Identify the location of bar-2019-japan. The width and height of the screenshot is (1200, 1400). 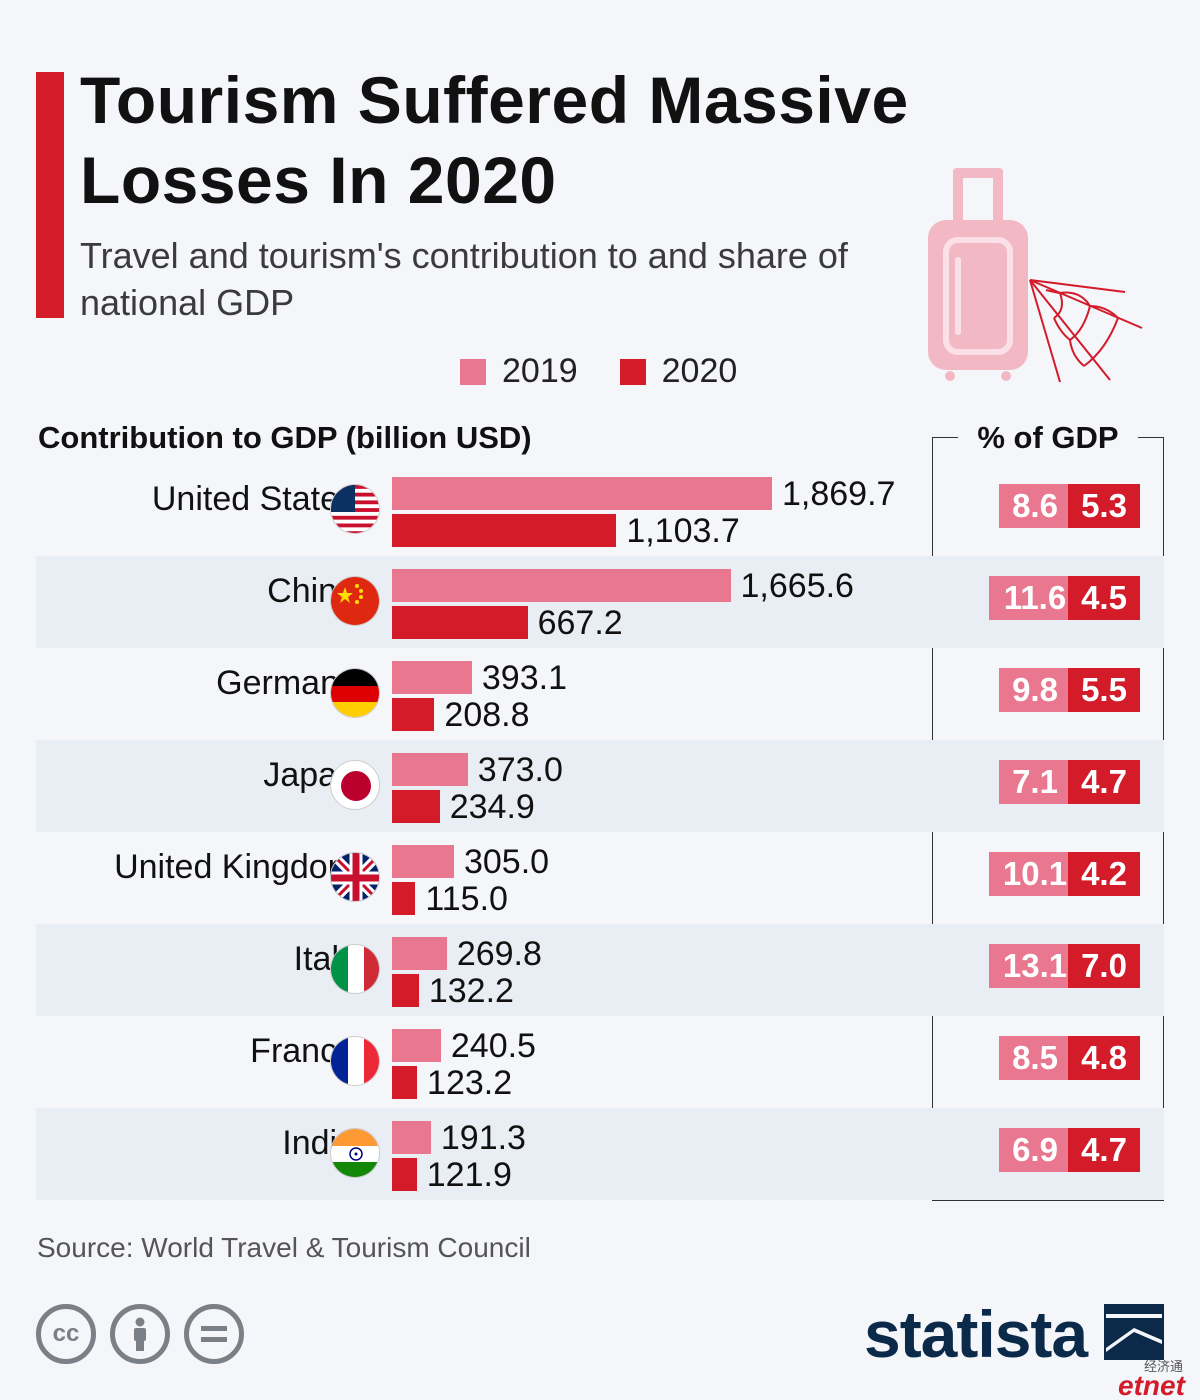
(430, 769).